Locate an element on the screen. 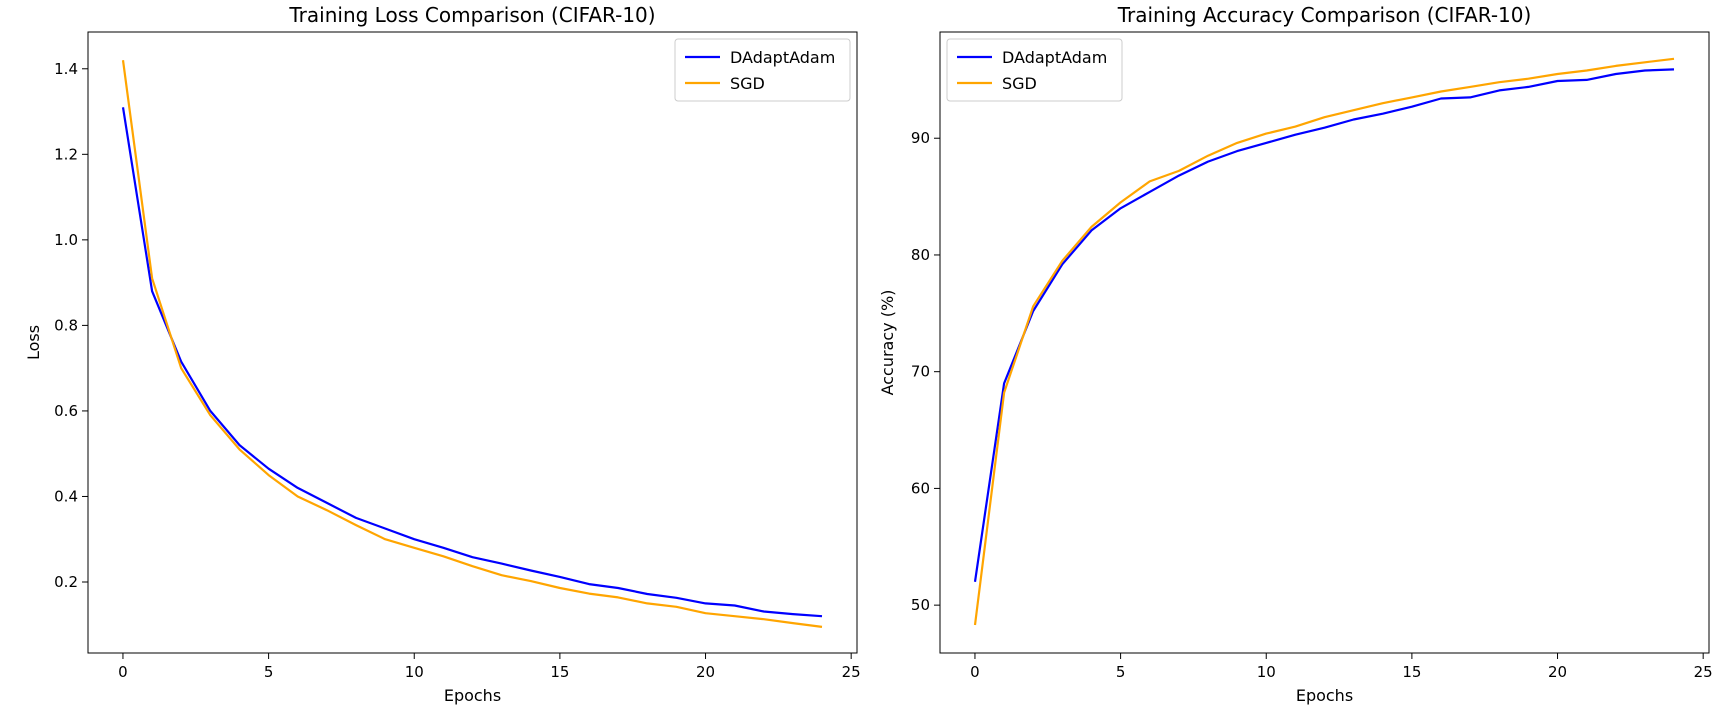  y-tick-label: 0.2 is located at coordinates (66, 582).